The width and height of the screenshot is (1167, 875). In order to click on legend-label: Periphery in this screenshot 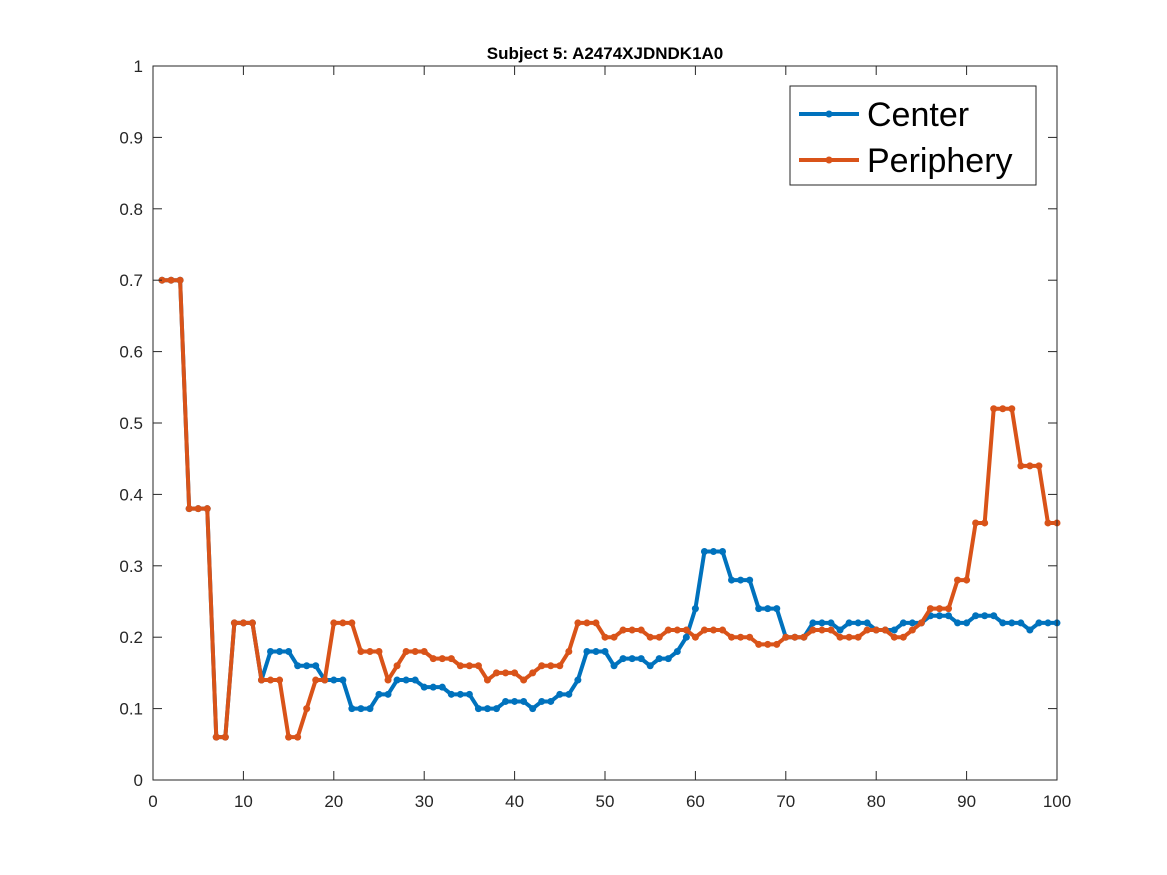, I will do `click(940, 161)`.